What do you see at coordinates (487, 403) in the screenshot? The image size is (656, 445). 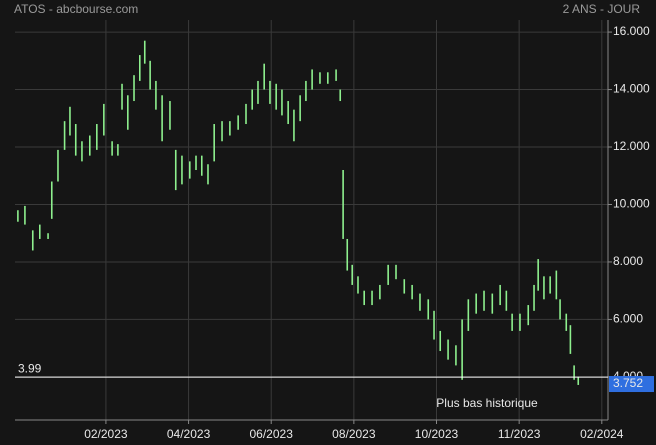 I see `annotation: Plus bas historique` at bounding box center [487, 403].